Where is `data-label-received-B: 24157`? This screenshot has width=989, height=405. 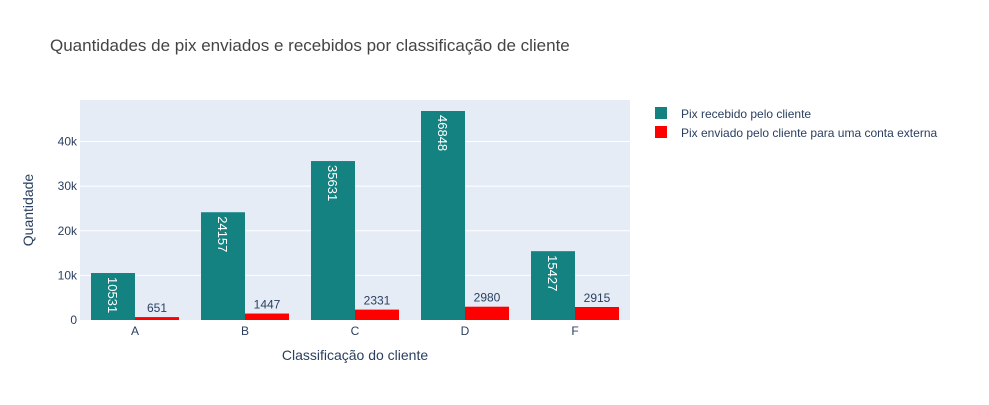
data-label-received-B: 24157 is located at coordinates (222, 234).